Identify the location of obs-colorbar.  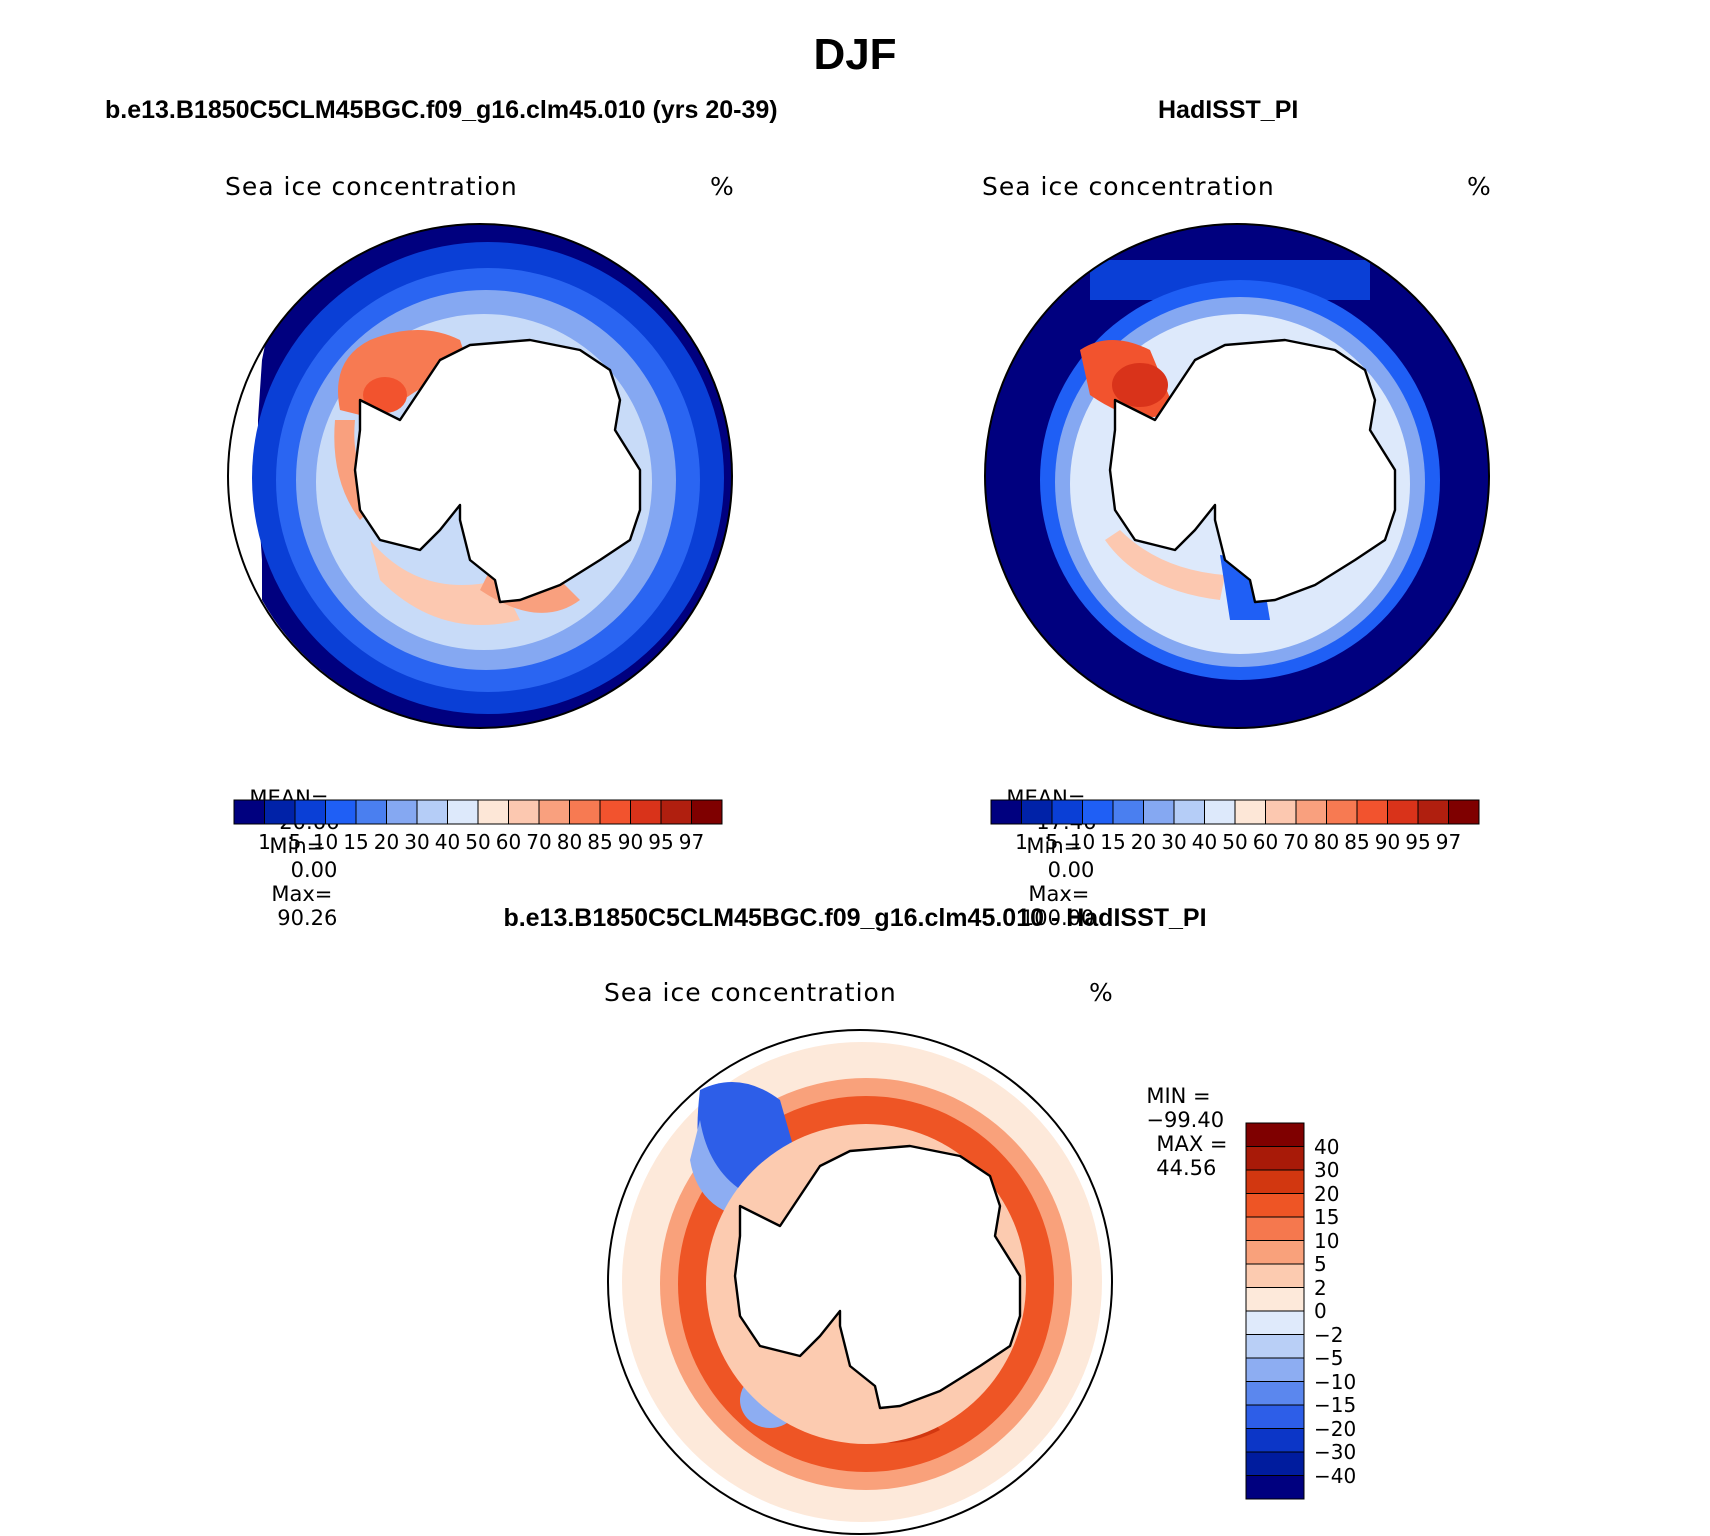
(1235, 812).